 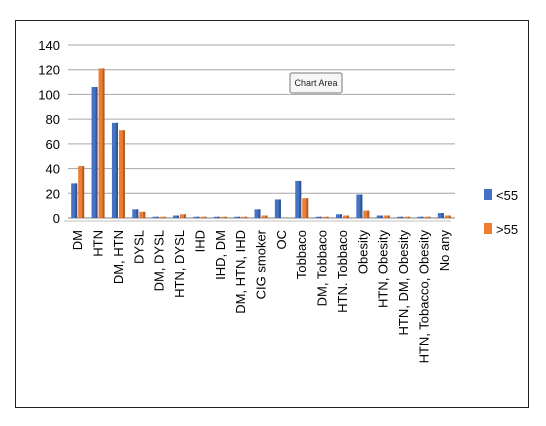 I want to click on x-category-label: DM, HTN, IHD, so click(x=240, y=272).